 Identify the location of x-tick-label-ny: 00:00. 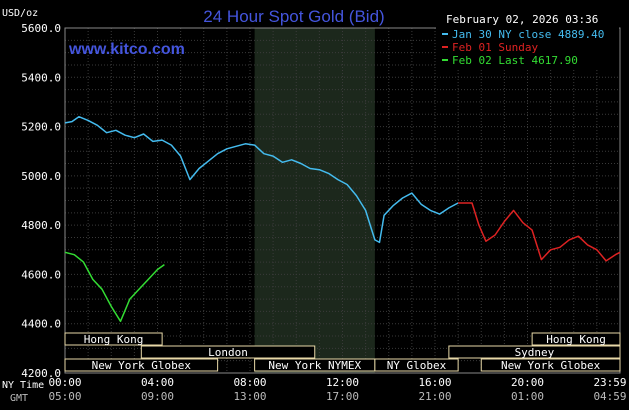
(64, 382).